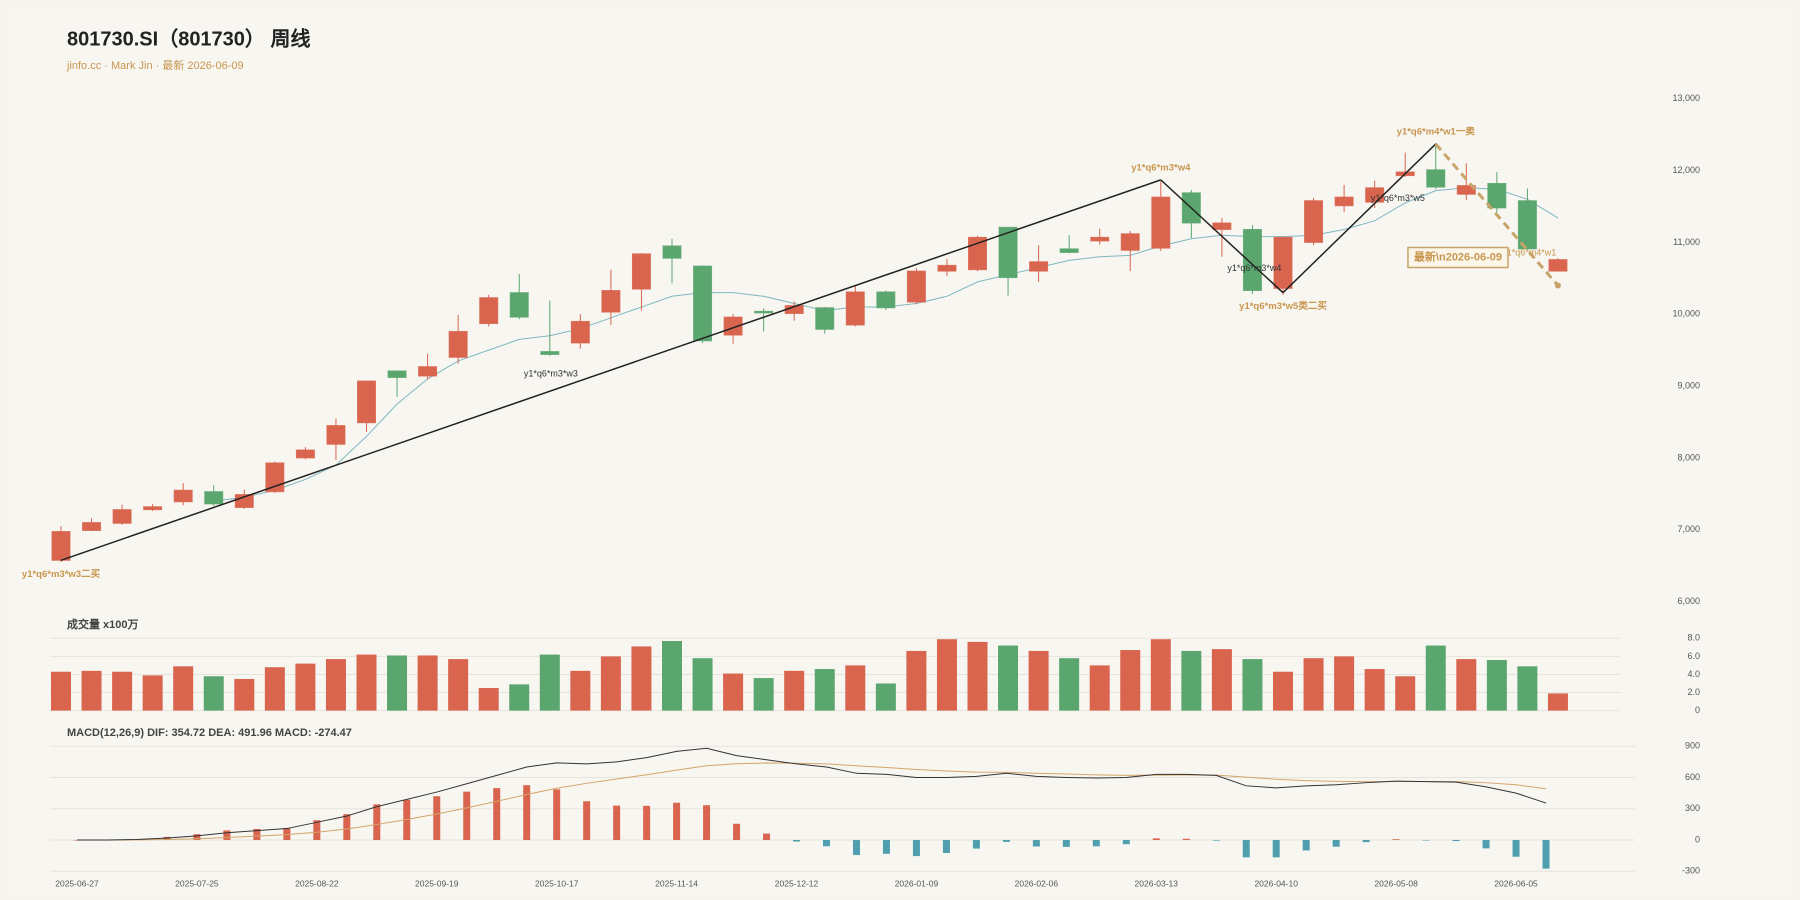 This screenshot has height=900, width=1800. What do you see at coordinates (189, 38) in the screenshot?
I see `chart-title: 801730.SI（801730） 周线` at bounding box center [189, 38].